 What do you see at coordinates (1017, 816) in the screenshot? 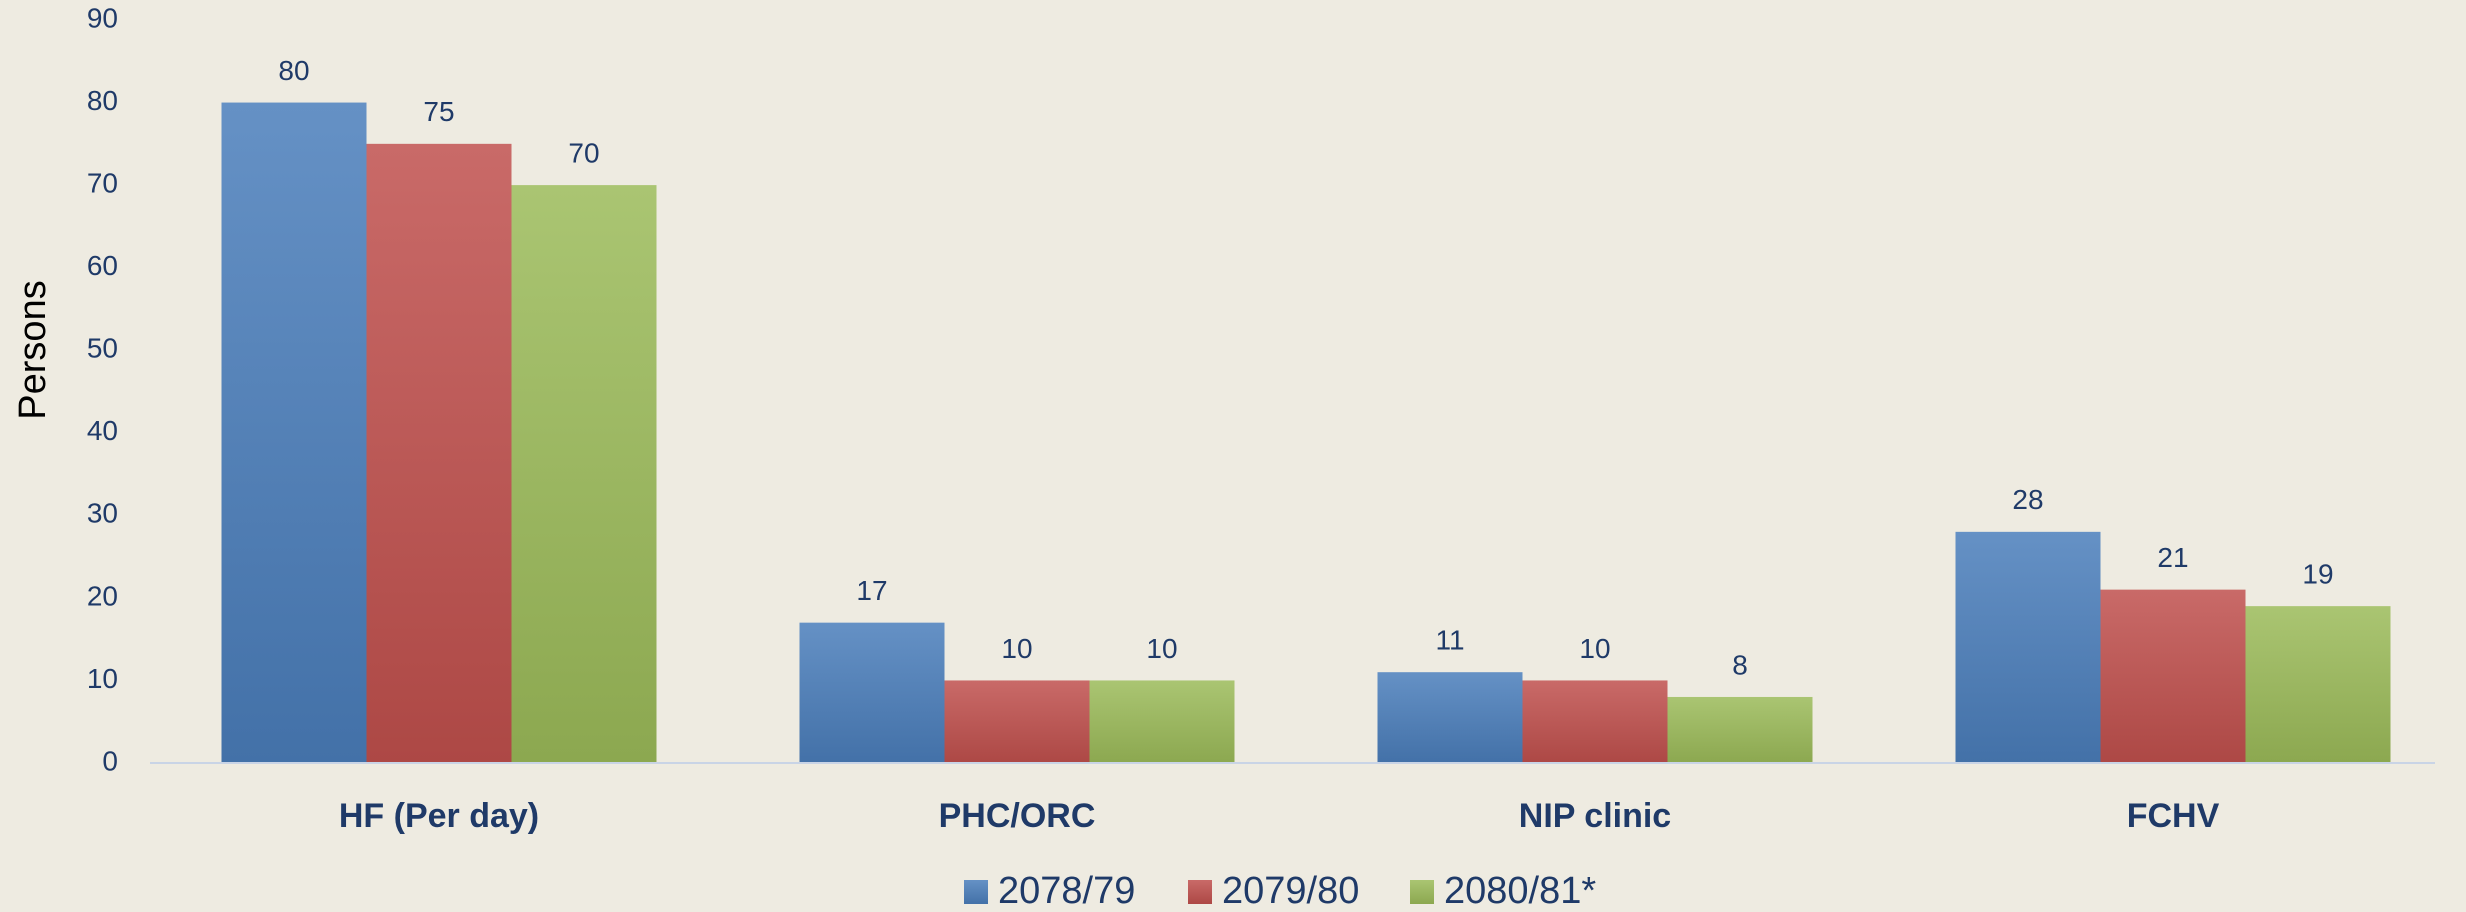
I see `x-tick-label: PHC/ORC` at bounding box center [1017, 816].